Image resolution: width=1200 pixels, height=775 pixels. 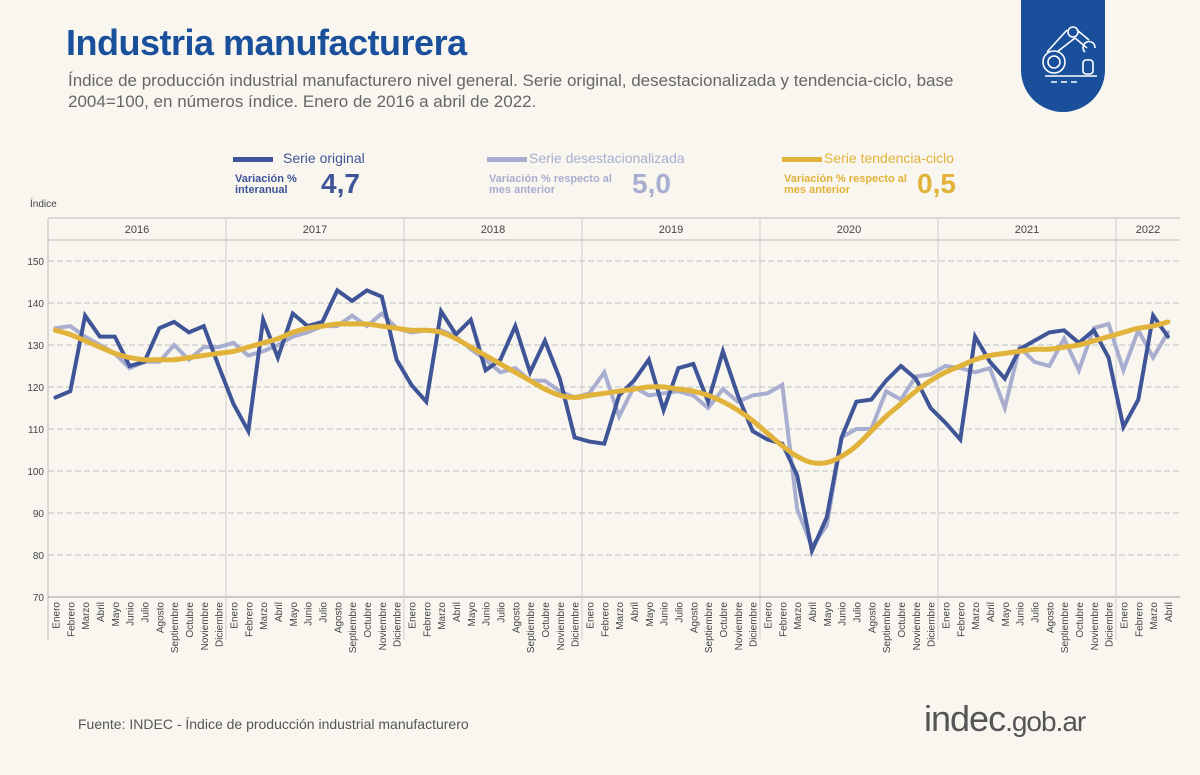 I want to click on y-tick-label: 150, so click(x=35, y=262).